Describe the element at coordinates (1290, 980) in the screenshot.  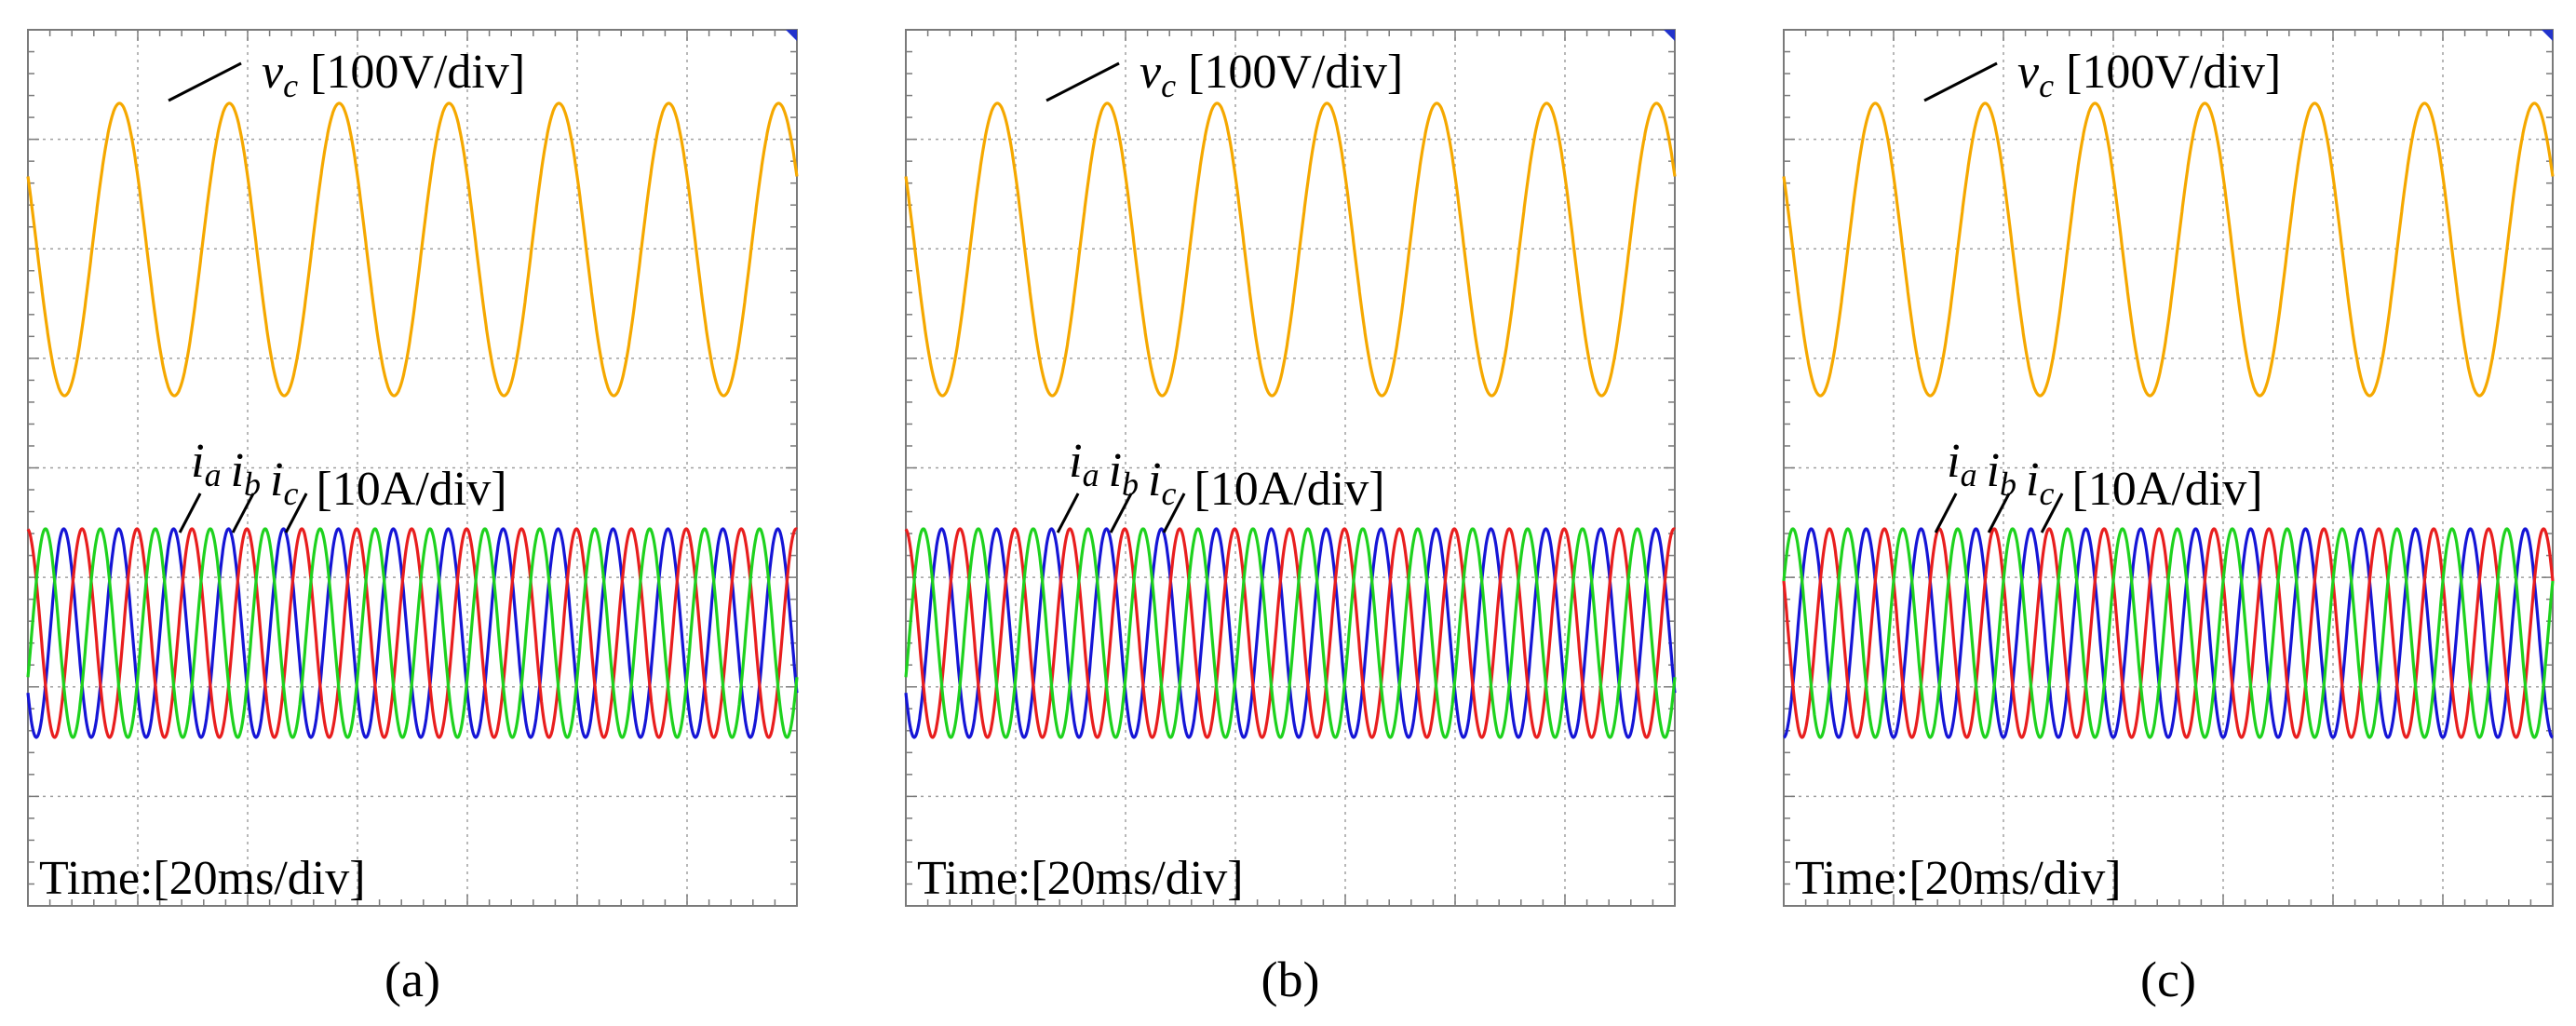
I see `panel-caption: (b)` at that location.